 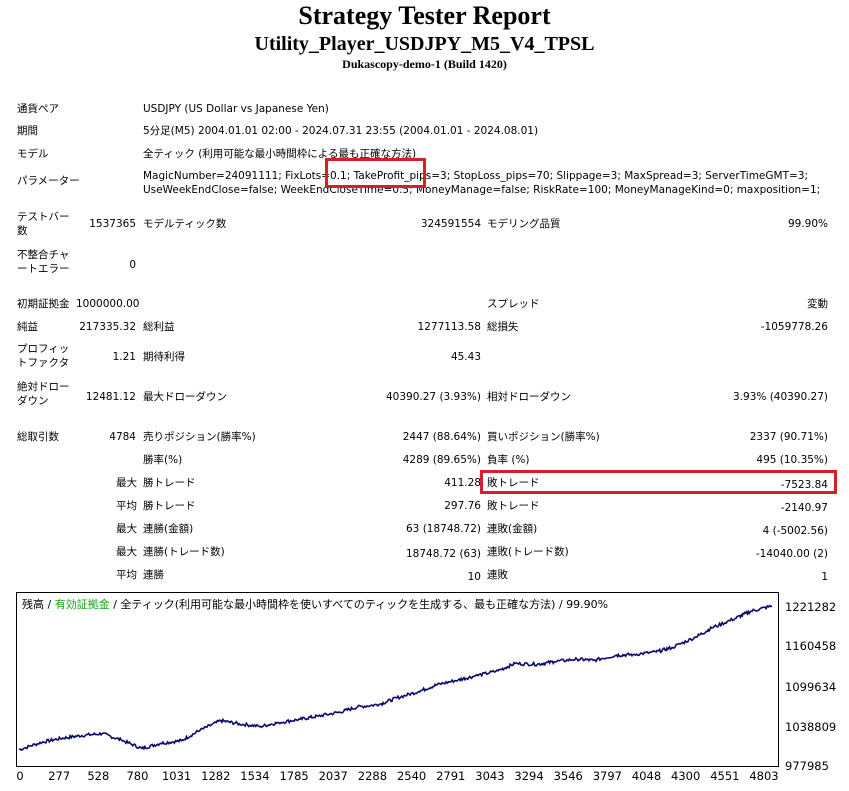 I want to click on deposit-label: 初期証拠金, so click(x=43, y=304).